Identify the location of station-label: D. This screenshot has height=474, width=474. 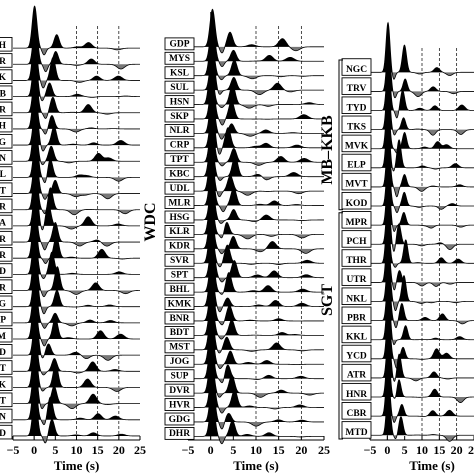
(3, 353).